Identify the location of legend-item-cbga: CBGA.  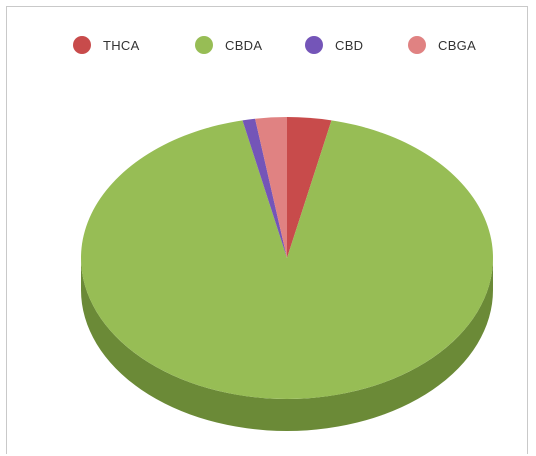
(442, 45).